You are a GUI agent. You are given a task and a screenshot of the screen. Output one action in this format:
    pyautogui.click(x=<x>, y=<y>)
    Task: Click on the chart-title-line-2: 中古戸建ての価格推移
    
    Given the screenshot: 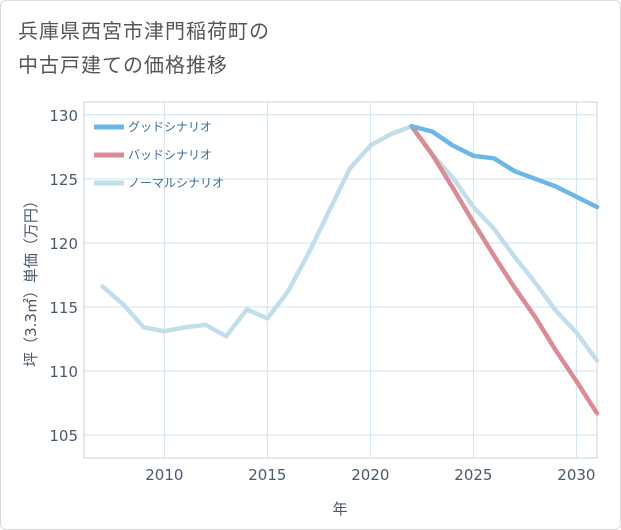 What is the action you would take?
    pyautogui.click(x=123, y=65)
    